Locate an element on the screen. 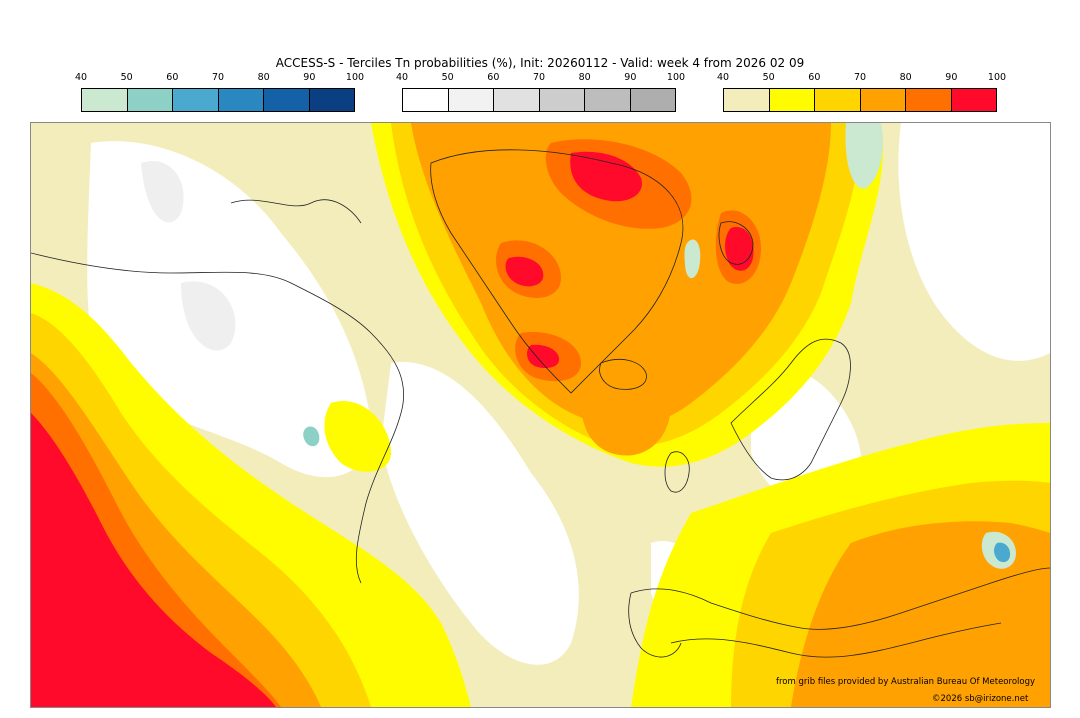 The image size is (1080, 718). zone-above-90-100-greenland-south is located at coordinates (543, 356).